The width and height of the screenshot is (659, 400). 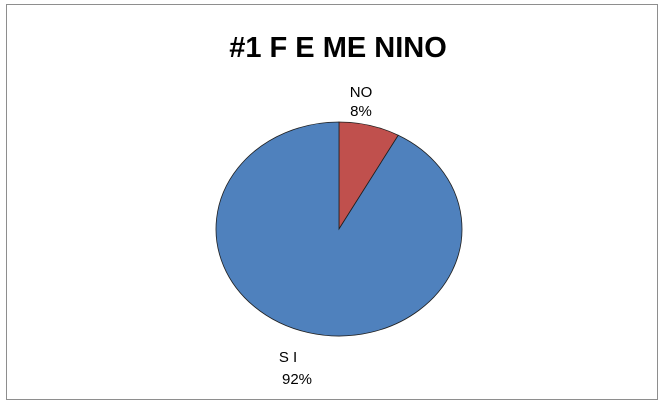 I want to click on slice-label-si-percent: 92%, so click(x=297, y=379).